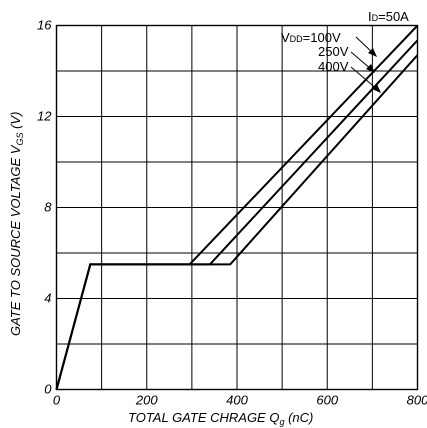 This screenshot has height=428, width=427. What do you see at coordinates (370, 16) in the screenshot?
I see `id-prefix: I` at bounding box center [370, 16].